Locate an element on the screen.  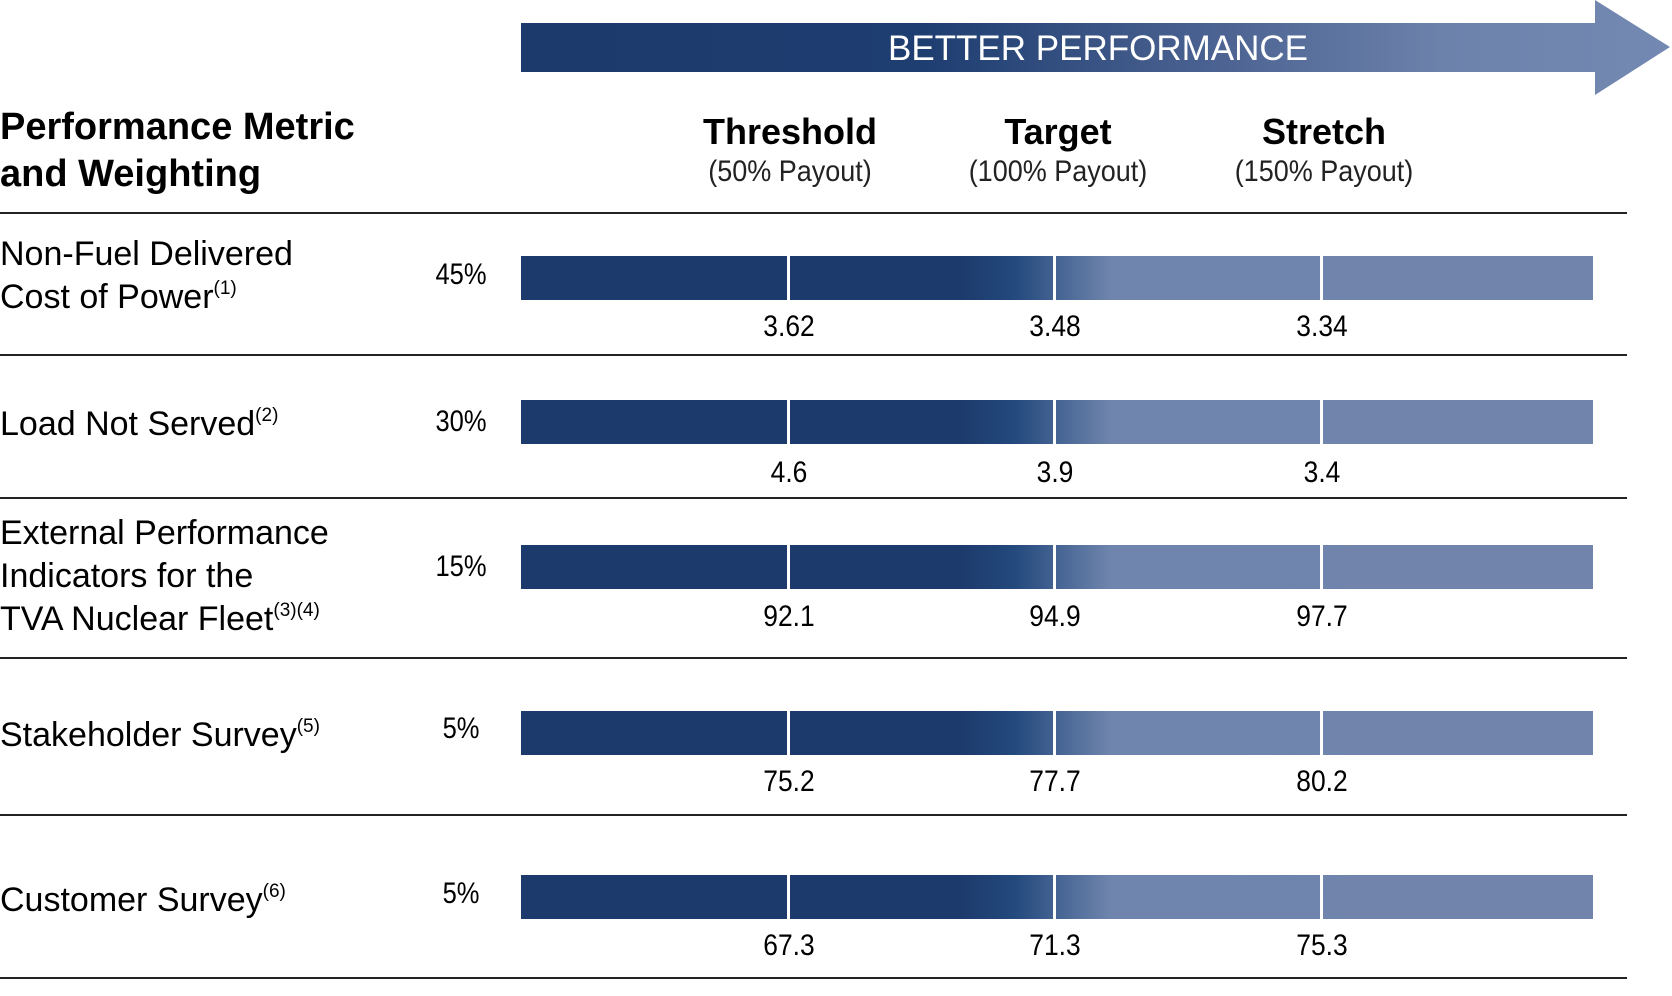
metric-label: Stakeholder Survey(5) is located at coordinates (210, 735).